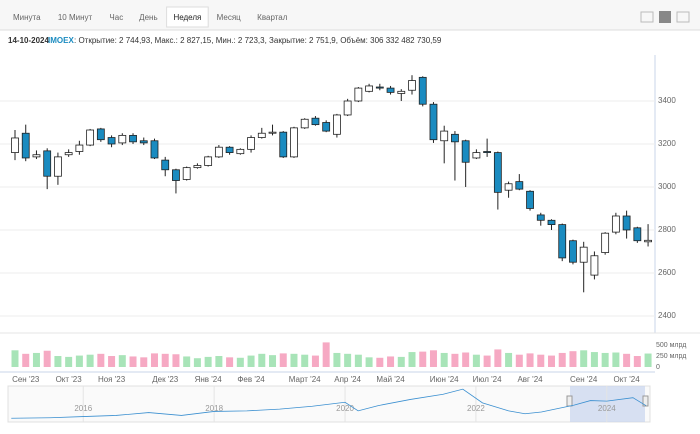 This screenshot has width=700, height=434. What do you see at coordinates (683, 17) in the screenshot?
I see `icon-bar` at bounding box center [683, 17].